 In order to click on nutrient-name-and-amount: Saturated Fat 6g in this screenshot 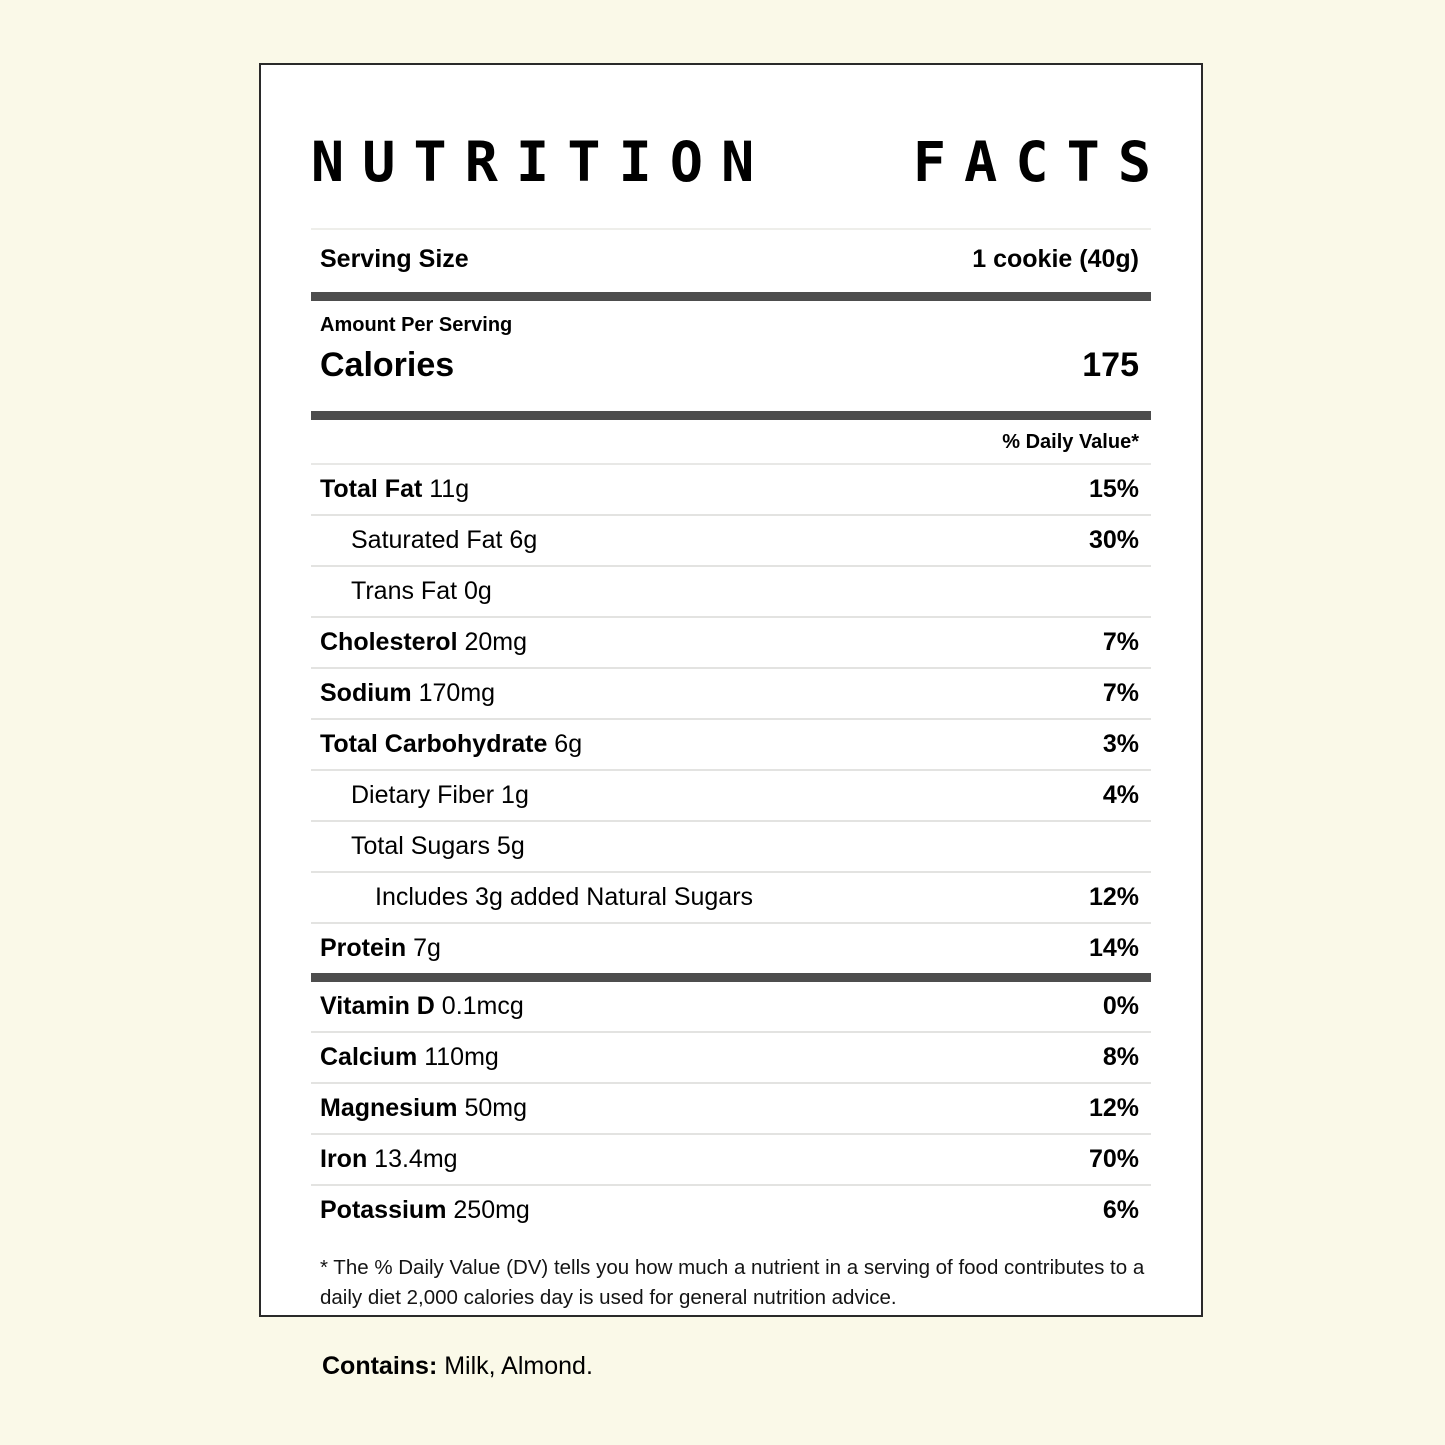, I will do `click(444, 540)`.